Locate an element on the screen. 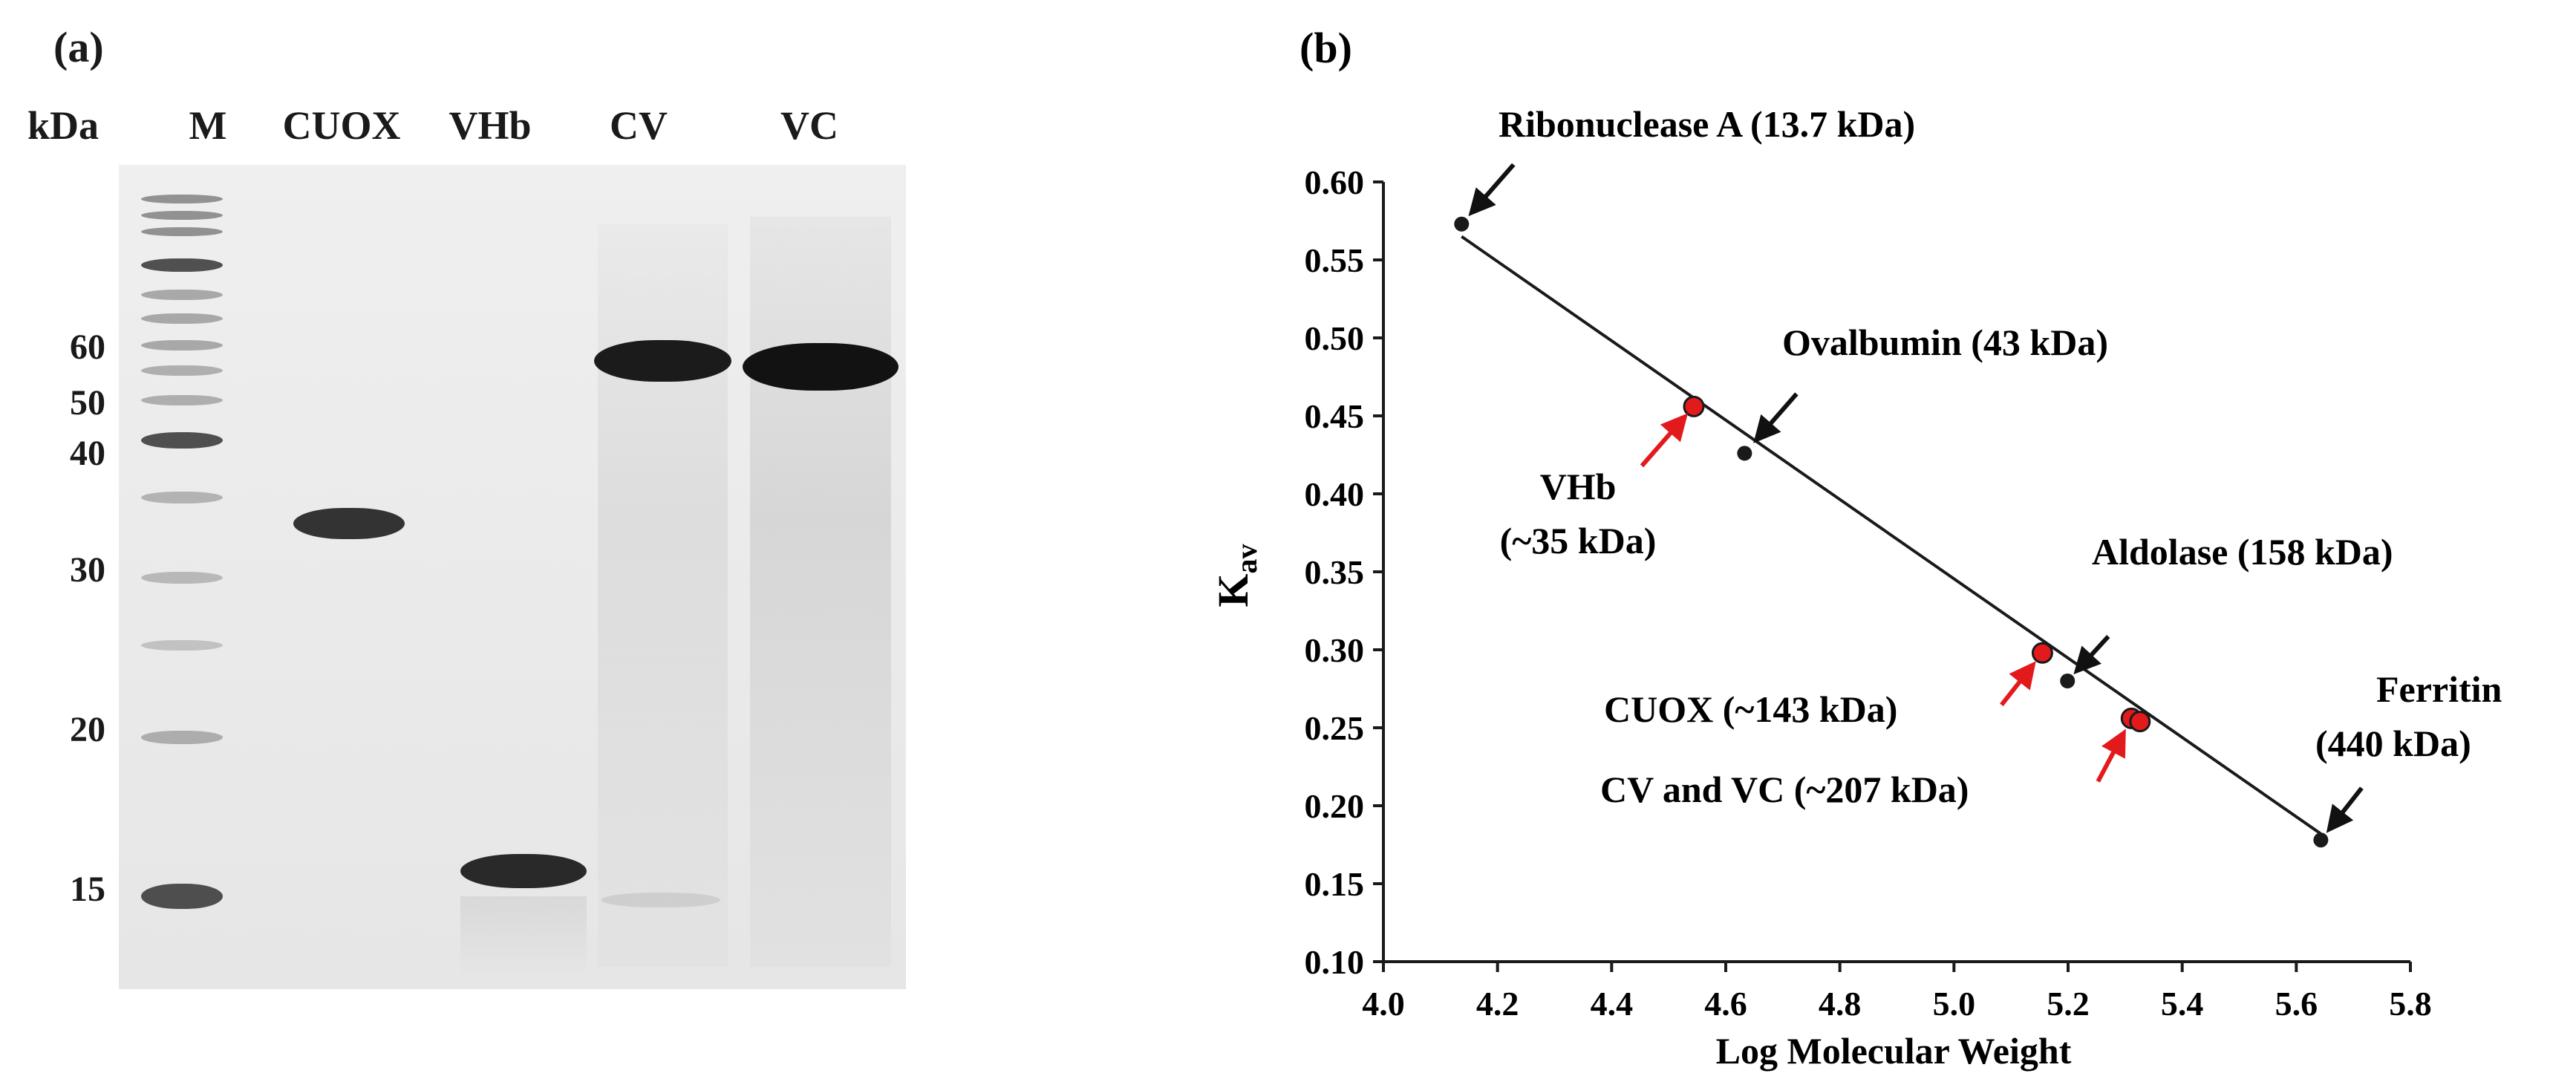  vc-band is located at coordinates (821, 367).